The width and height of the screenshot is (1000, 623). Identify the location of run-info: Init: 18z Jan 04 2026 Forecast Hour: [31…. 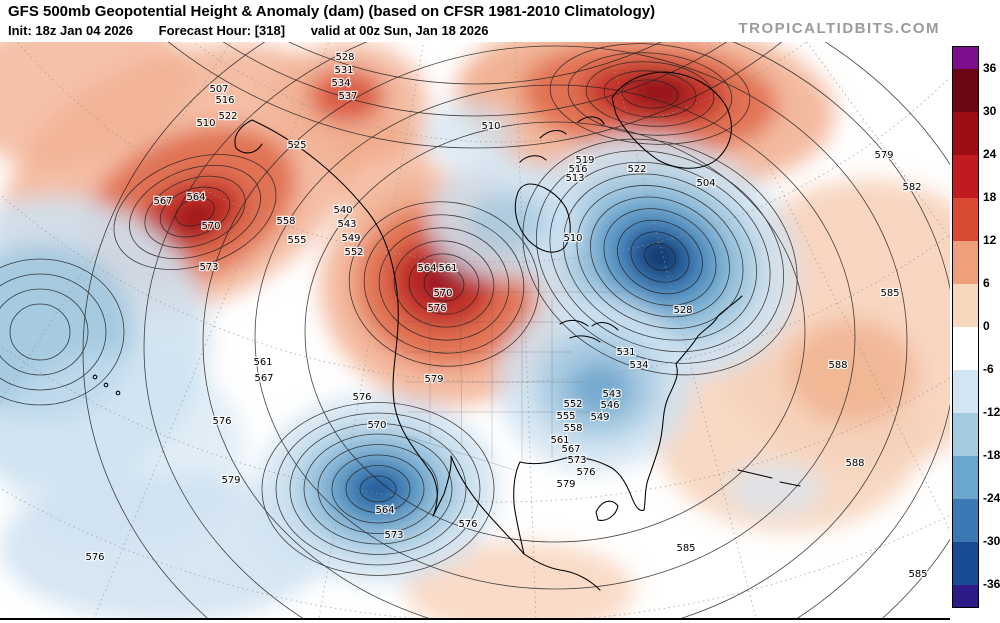
(259, 30).